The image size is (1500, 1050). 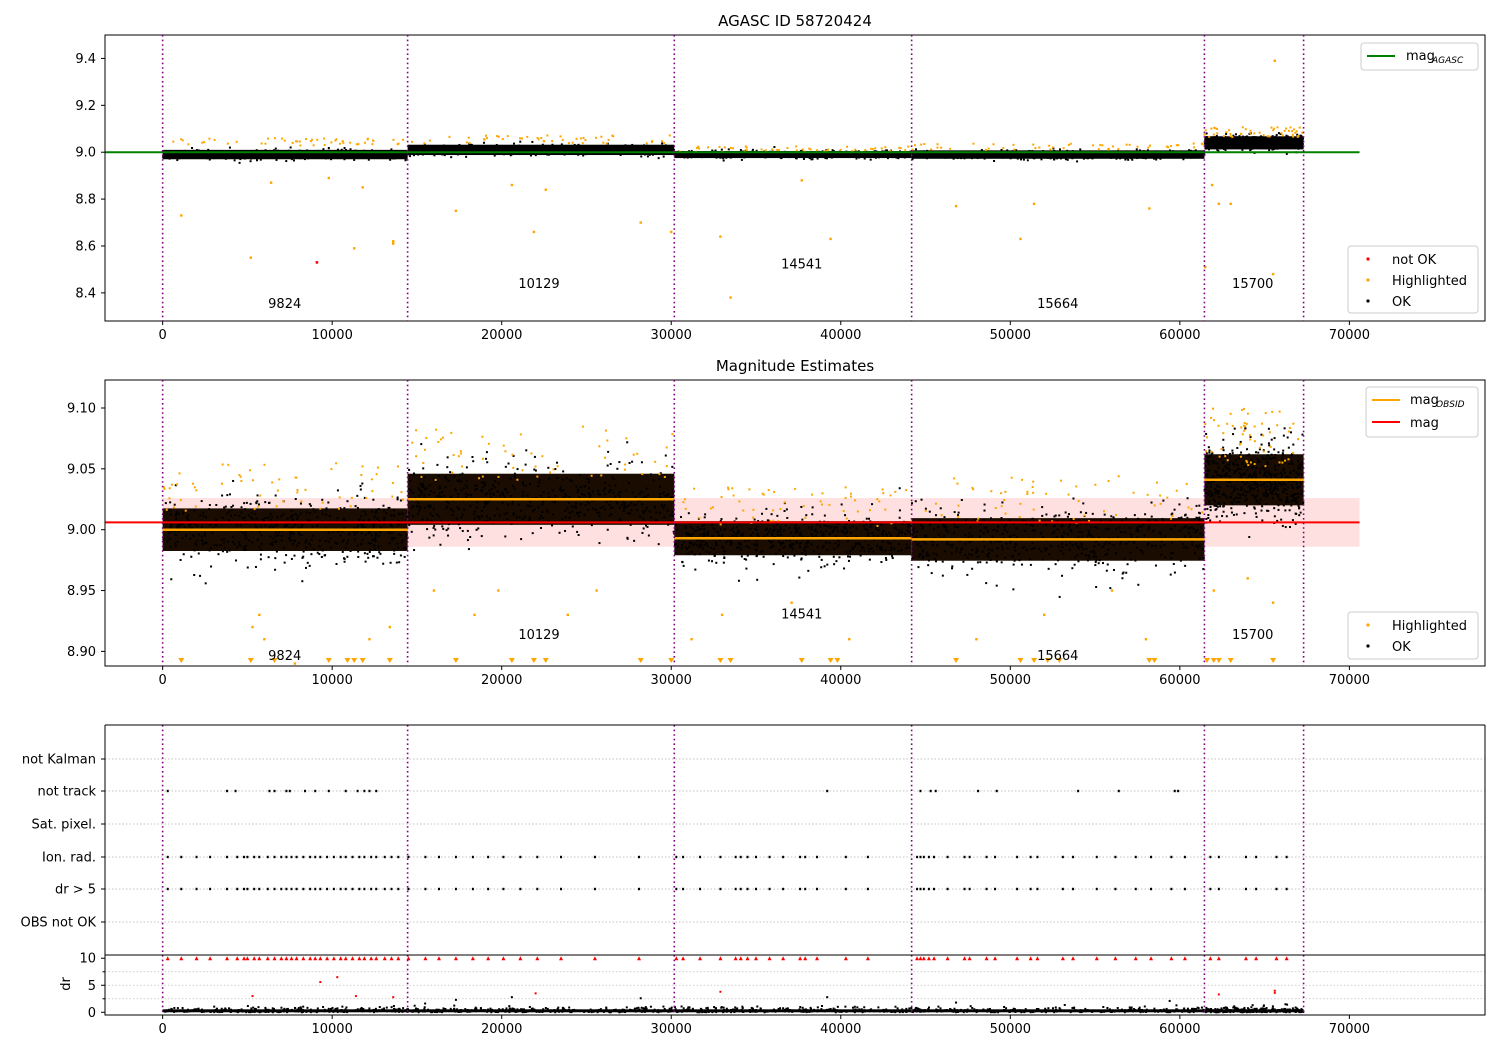 What do you see at coordinates (1274, 60) in the screenshot?
I see `highlighted-outlier-point` at bounding box center [1274, 60].